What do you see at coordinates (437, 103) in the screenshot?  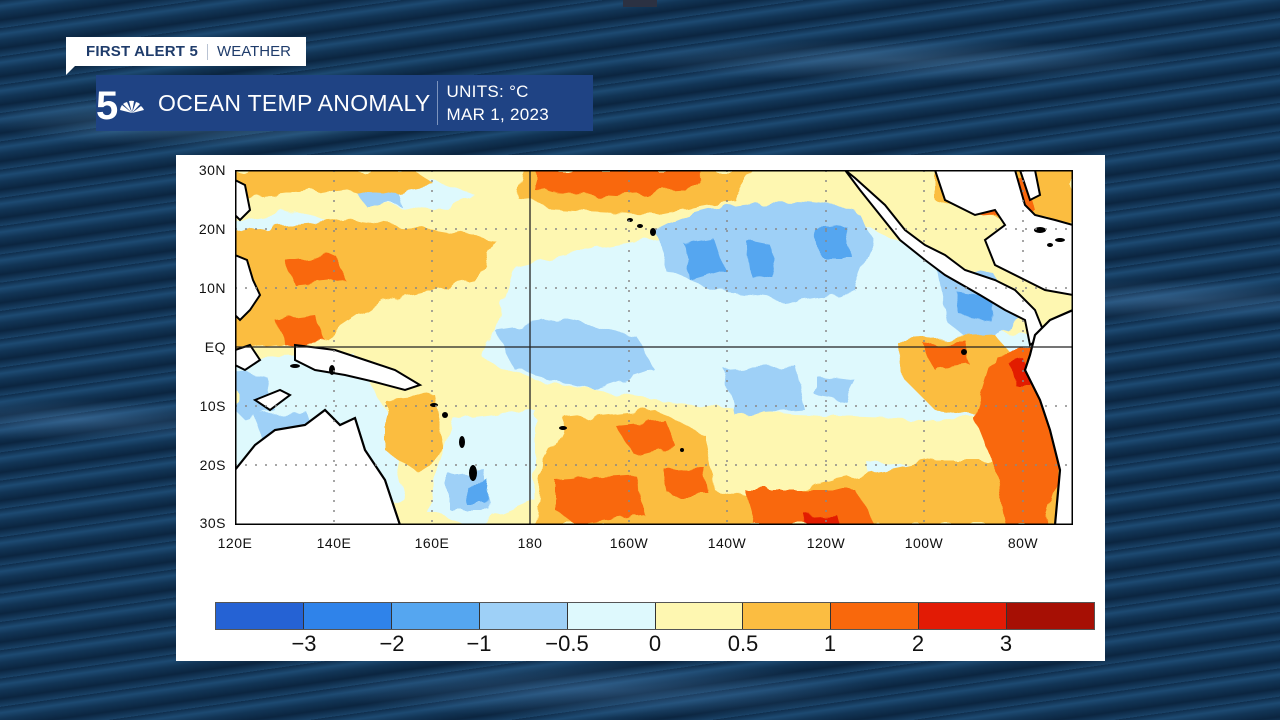 I see `title-divider` at bounding box center [437, 103].